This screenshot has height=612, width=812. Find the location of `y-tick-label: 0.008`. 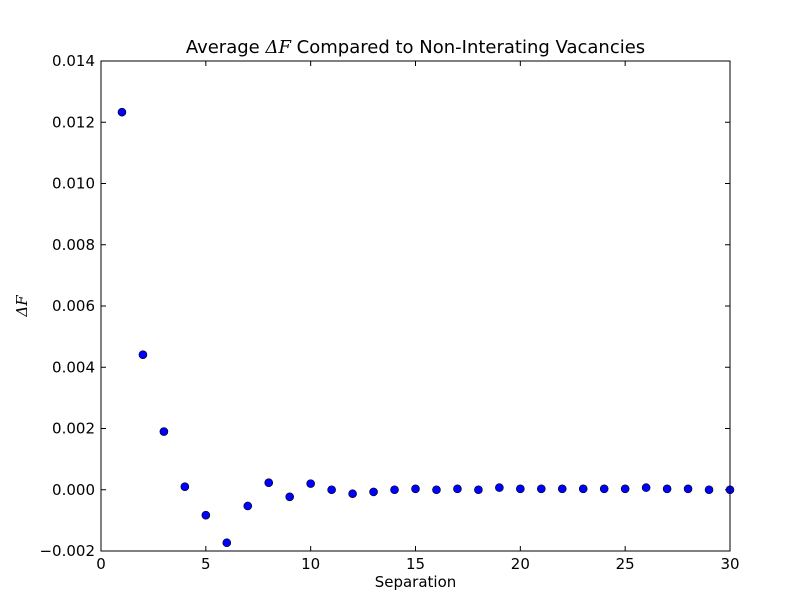

y-tick-label: 0.008 is located at coordinates (73, 245).